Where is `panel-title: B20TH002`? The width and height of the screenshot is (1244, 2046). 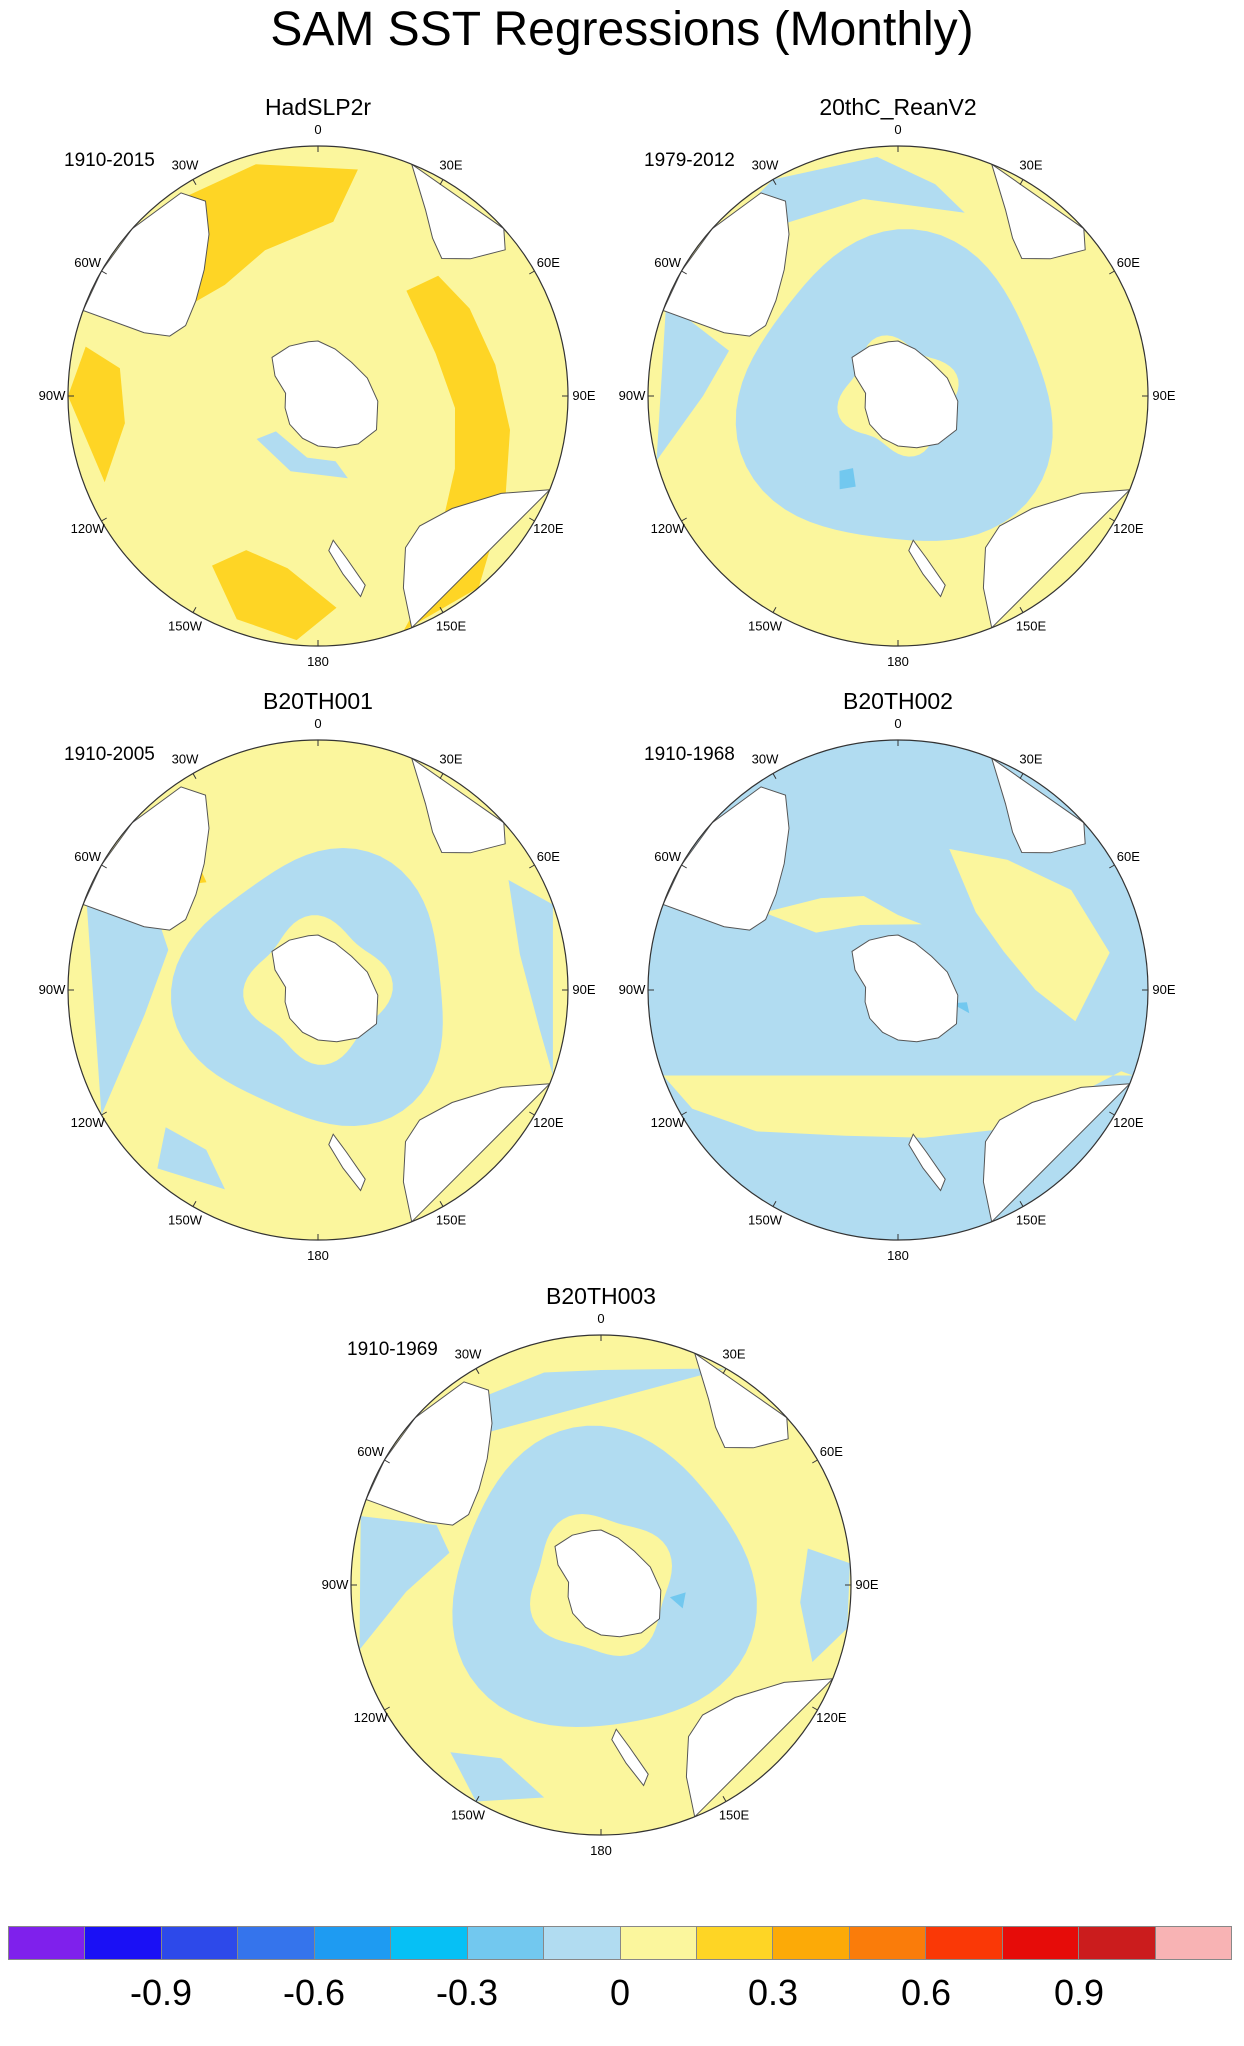 panel-title: B20TH002 is located at coordinates (898, 701).